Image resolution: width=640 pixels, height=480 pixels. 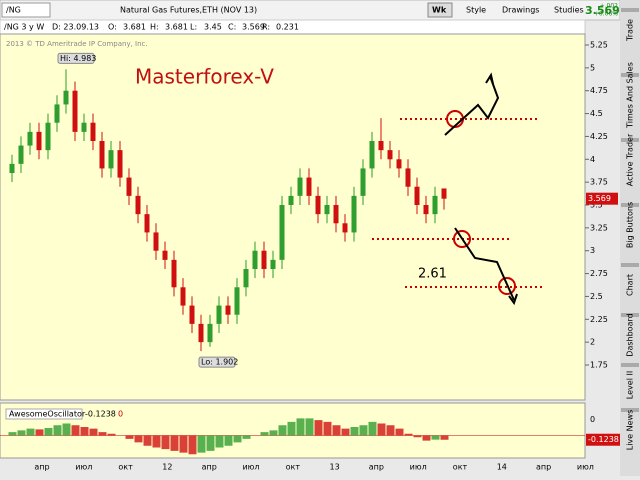 What do you see at coordinates (167, 467) in the screenshot?
I see `x-tick-label: 12` at bounding box center [167, 467].